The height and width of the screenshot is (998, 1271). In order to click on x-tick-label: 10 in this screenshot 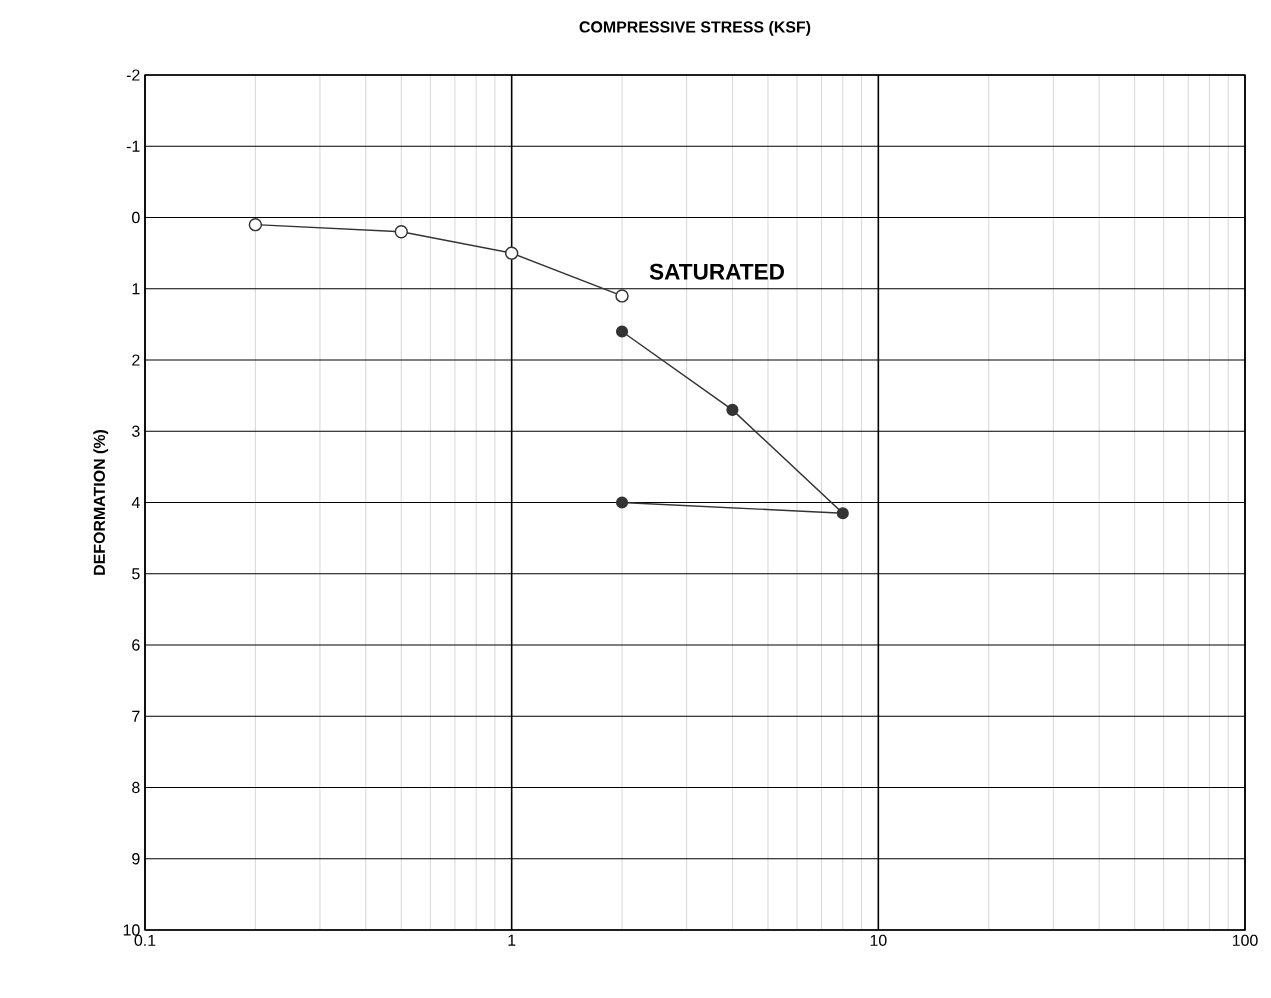, I will do `click(878, 940)`.